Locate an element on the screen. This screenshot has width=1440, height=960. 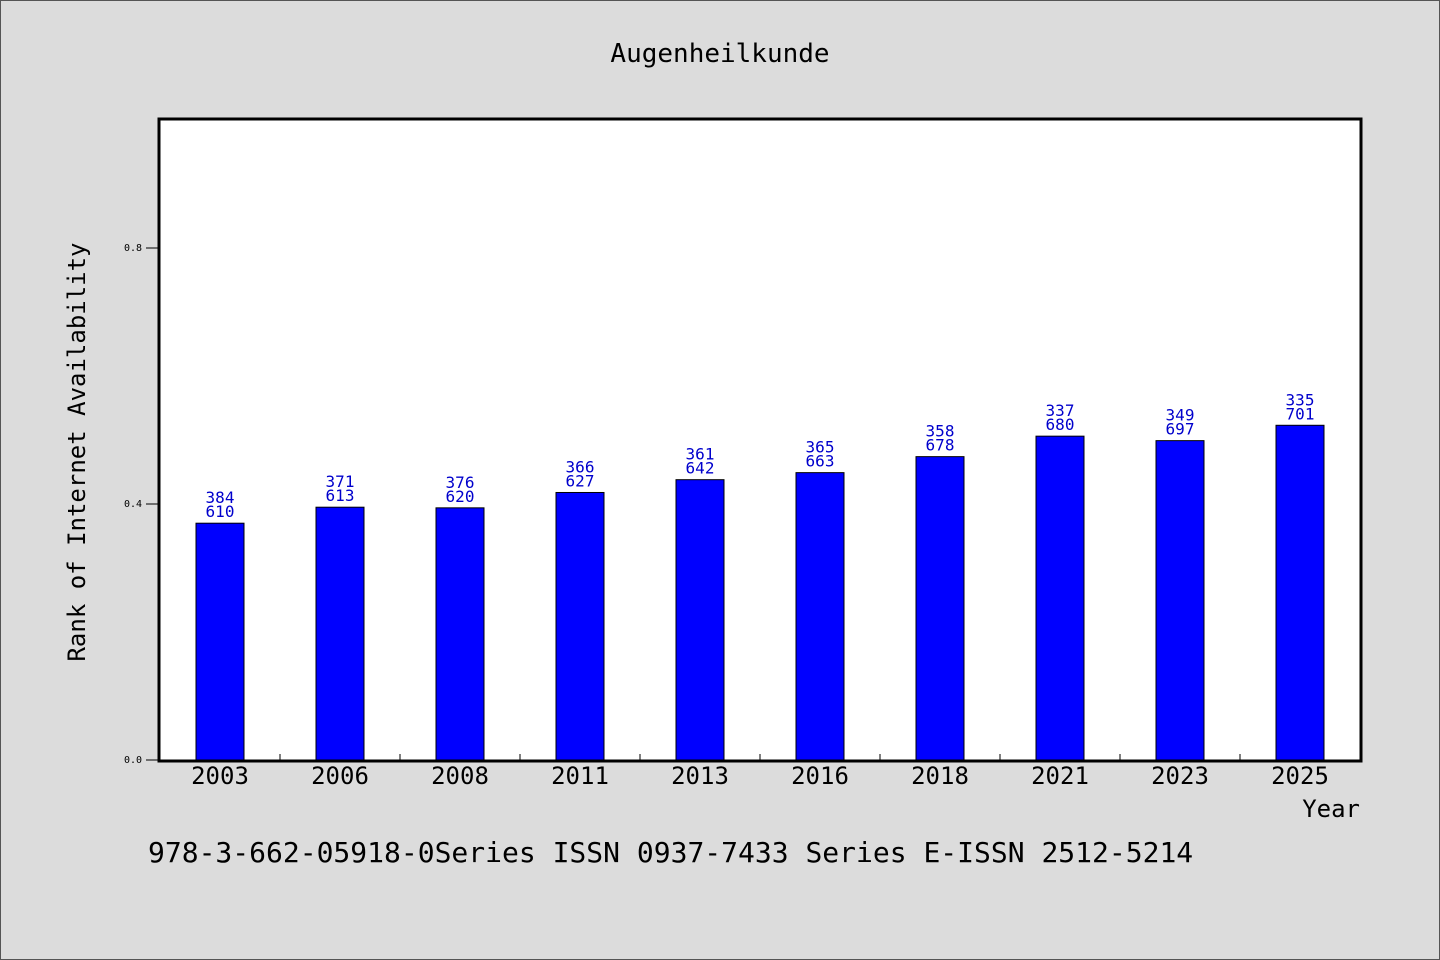
x-tick-label-2021: 2021 is located at coordinates (1060, 776).